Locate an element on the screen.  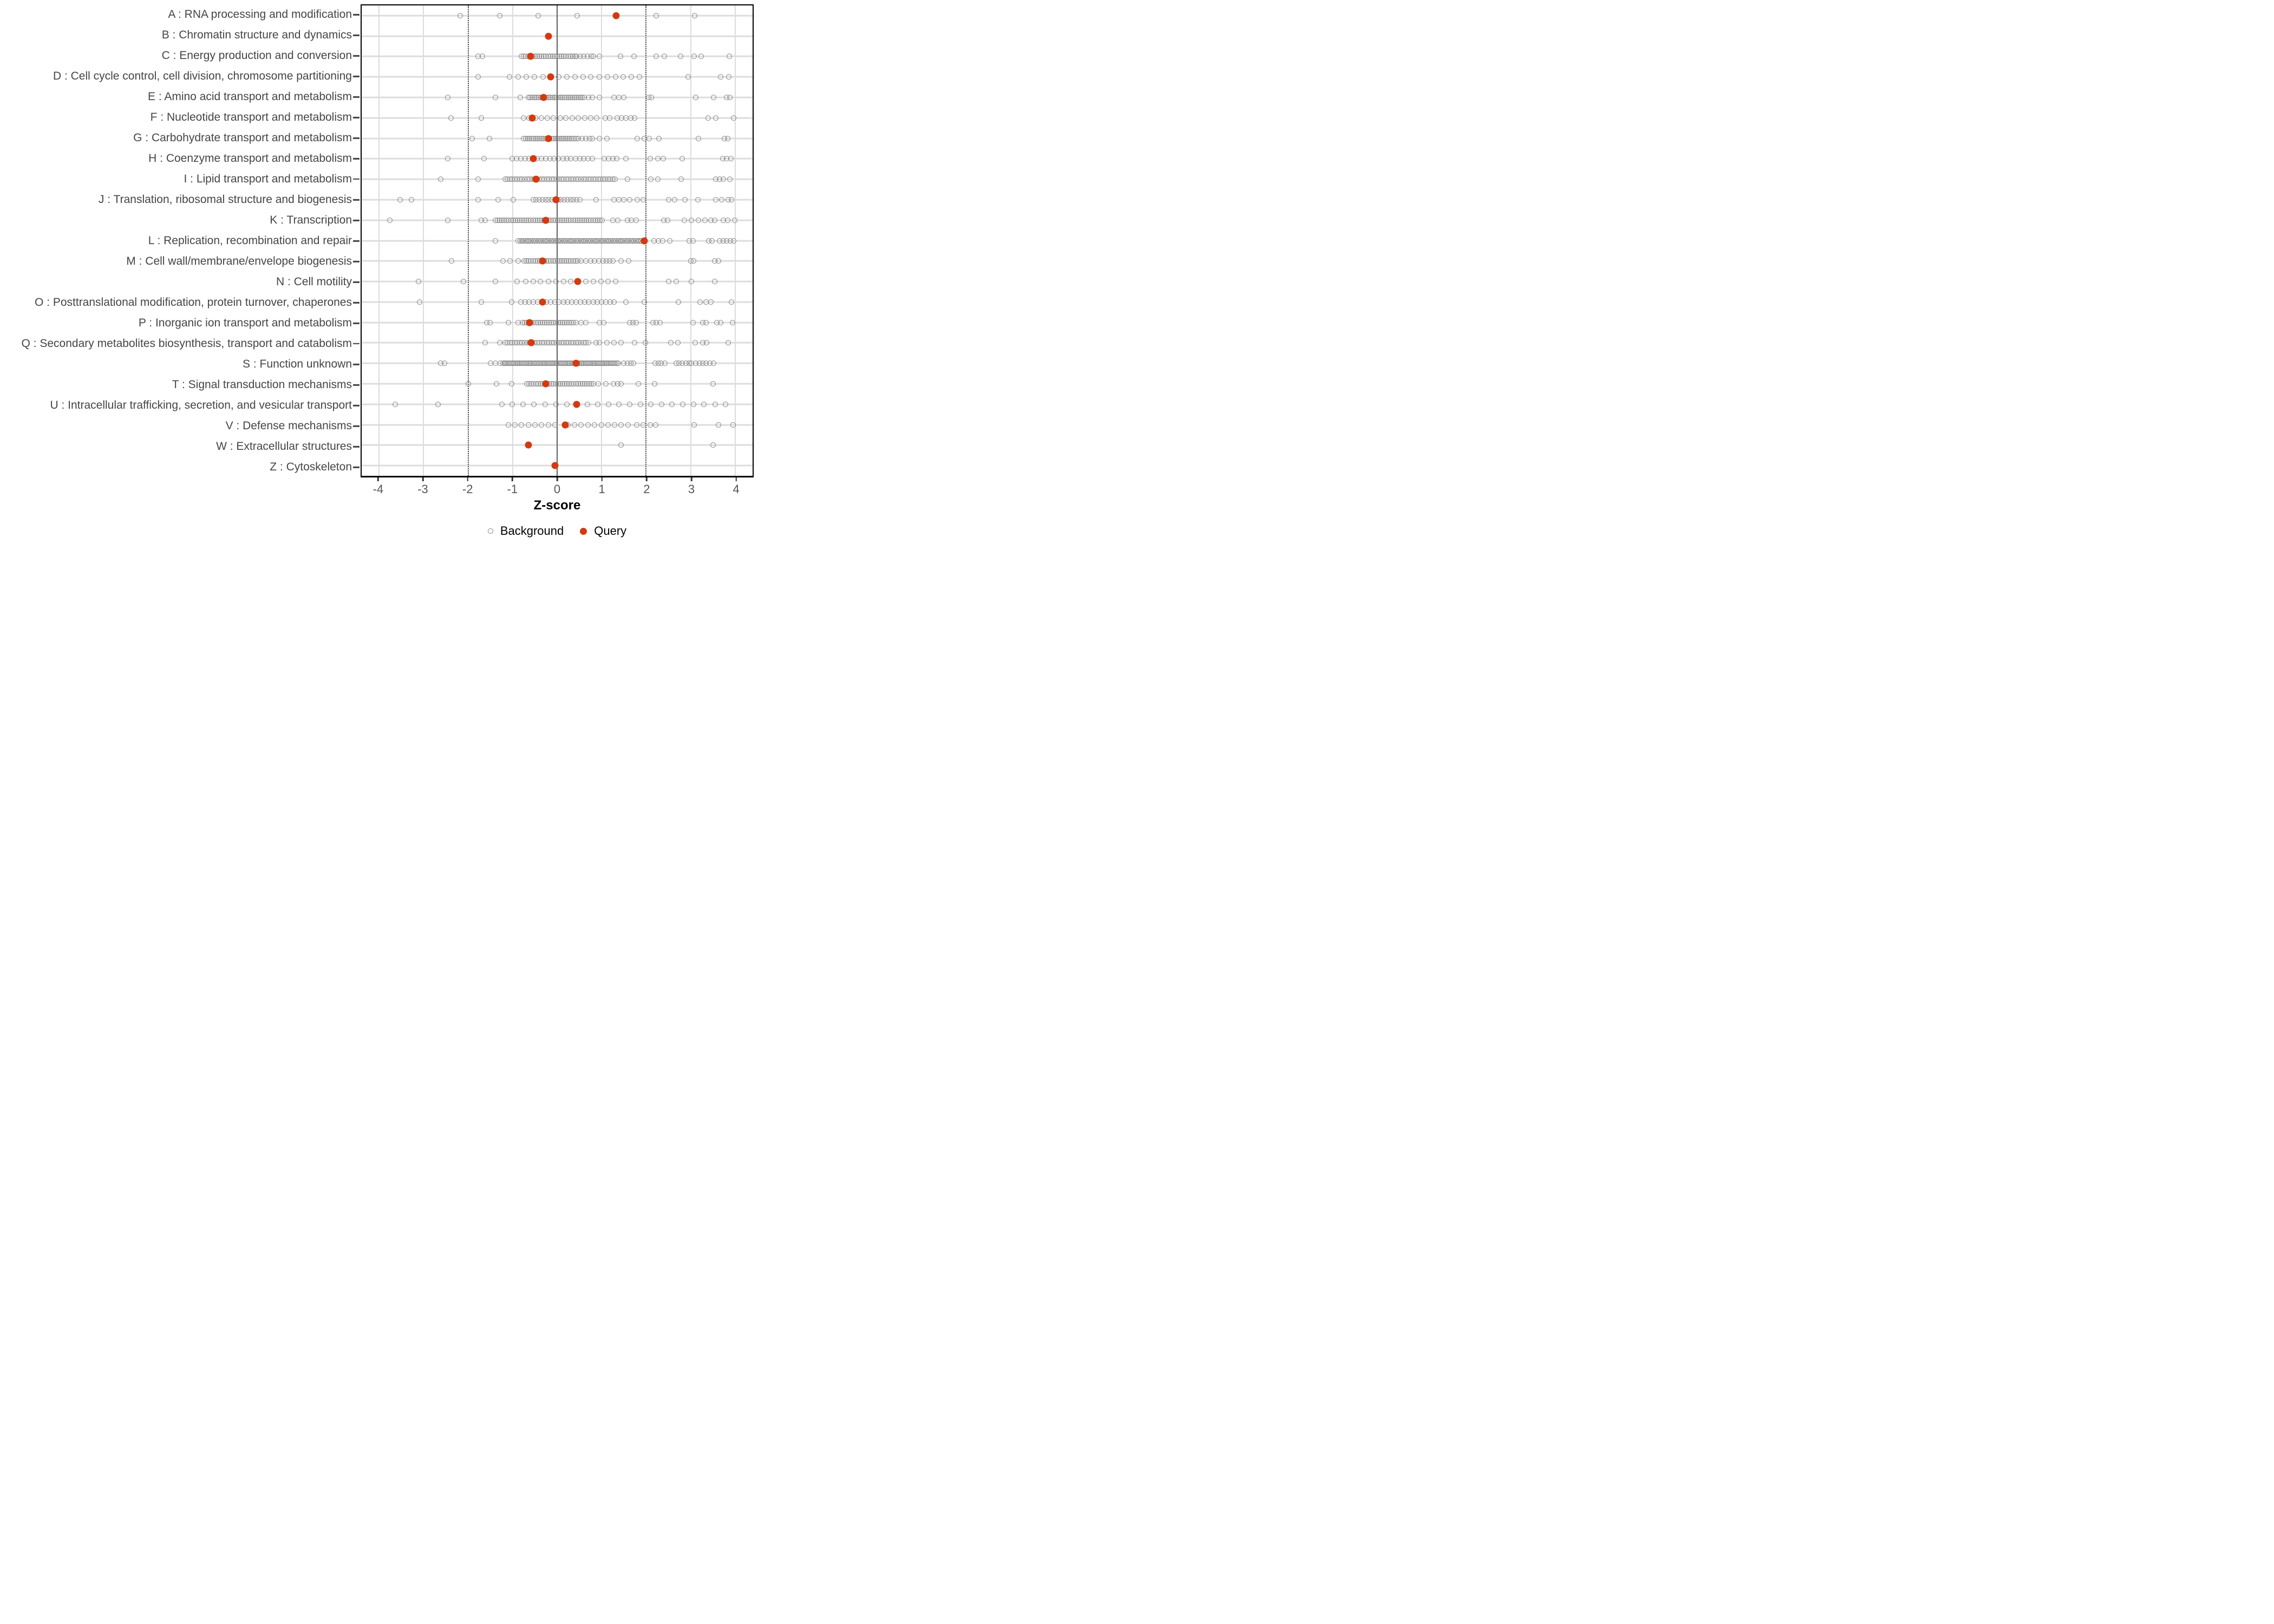
y-axis-ticks is located at coordinates (357, 241).